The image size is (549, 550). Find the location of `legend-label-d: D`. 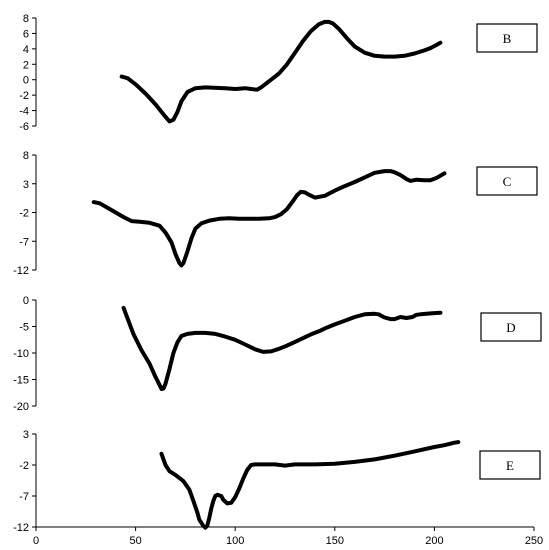

legend-label-d: D is located at coordinates (510, 327).